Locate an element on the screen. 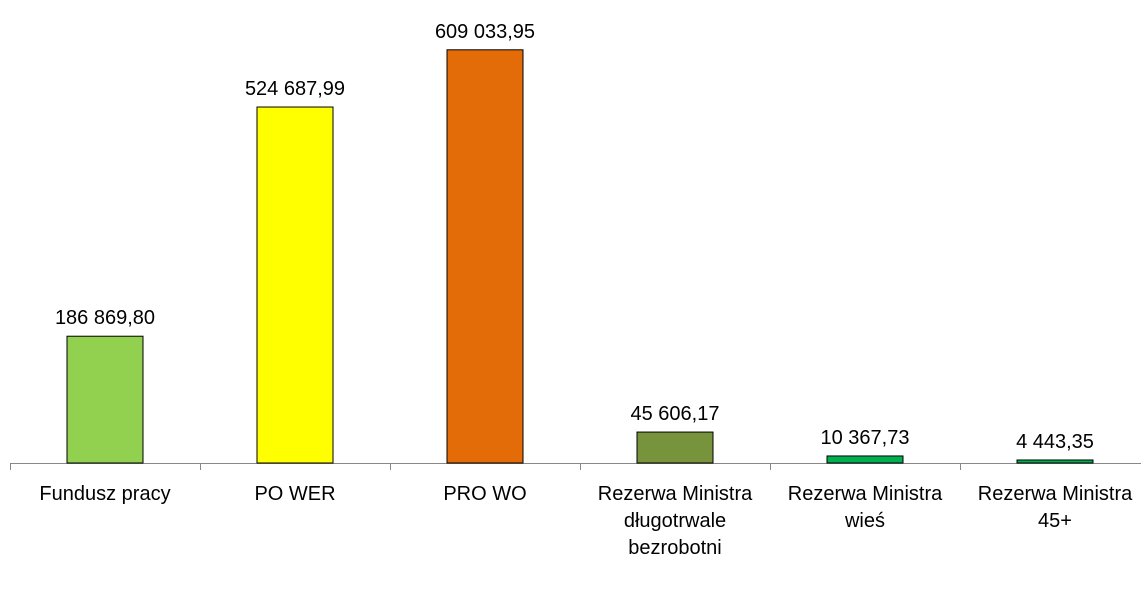  data-label: 609 033,95 is located at coordinates (485, 32).